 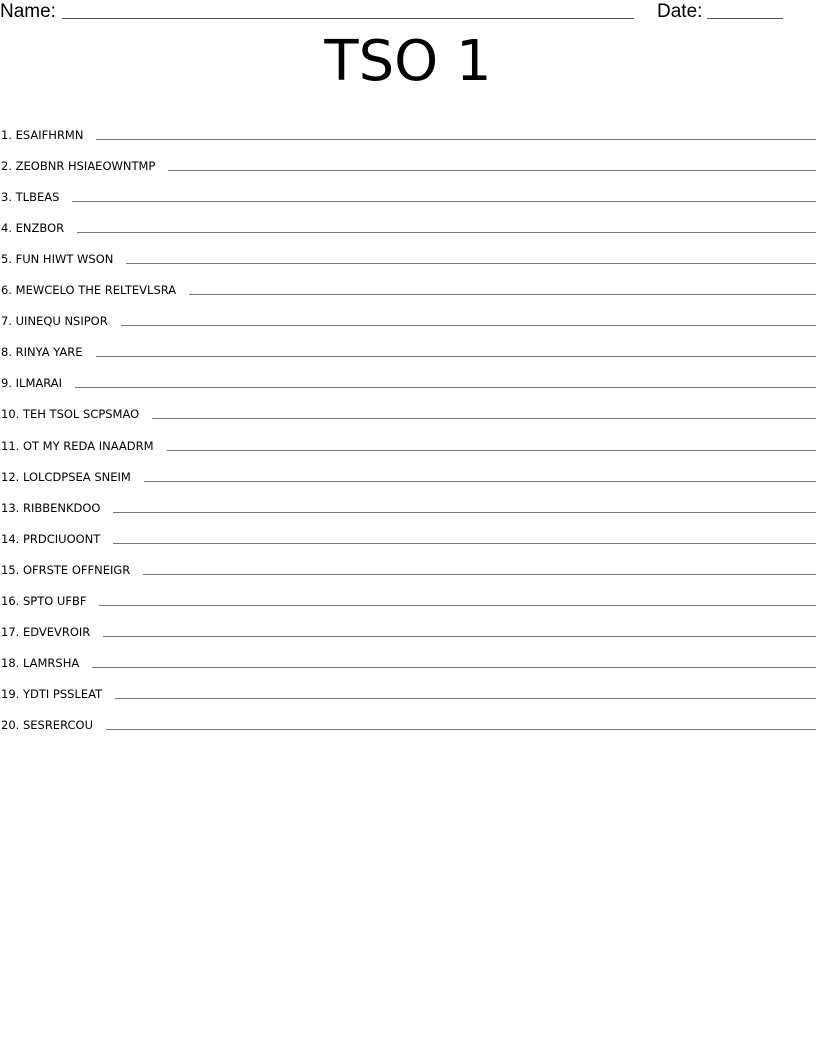 I want to click on scramble-label: 13. RIBBENKDOO, so click(x=50, y=508).